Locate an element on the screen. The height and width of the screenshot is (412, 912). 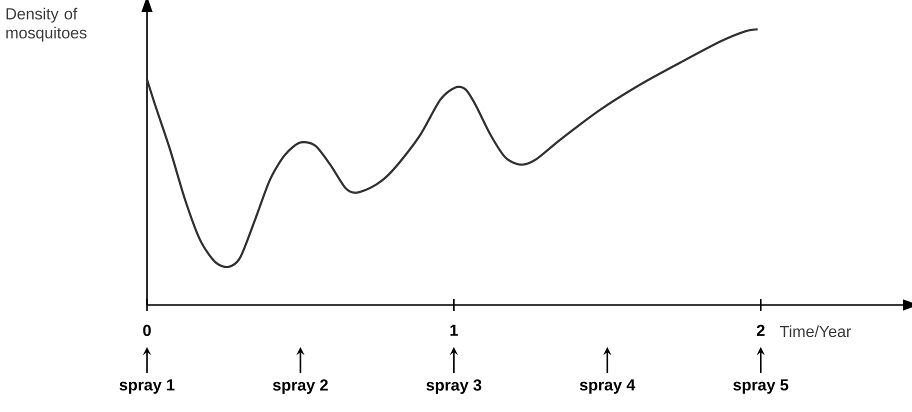
text: spray 2 is located at coordinates (300, 386).